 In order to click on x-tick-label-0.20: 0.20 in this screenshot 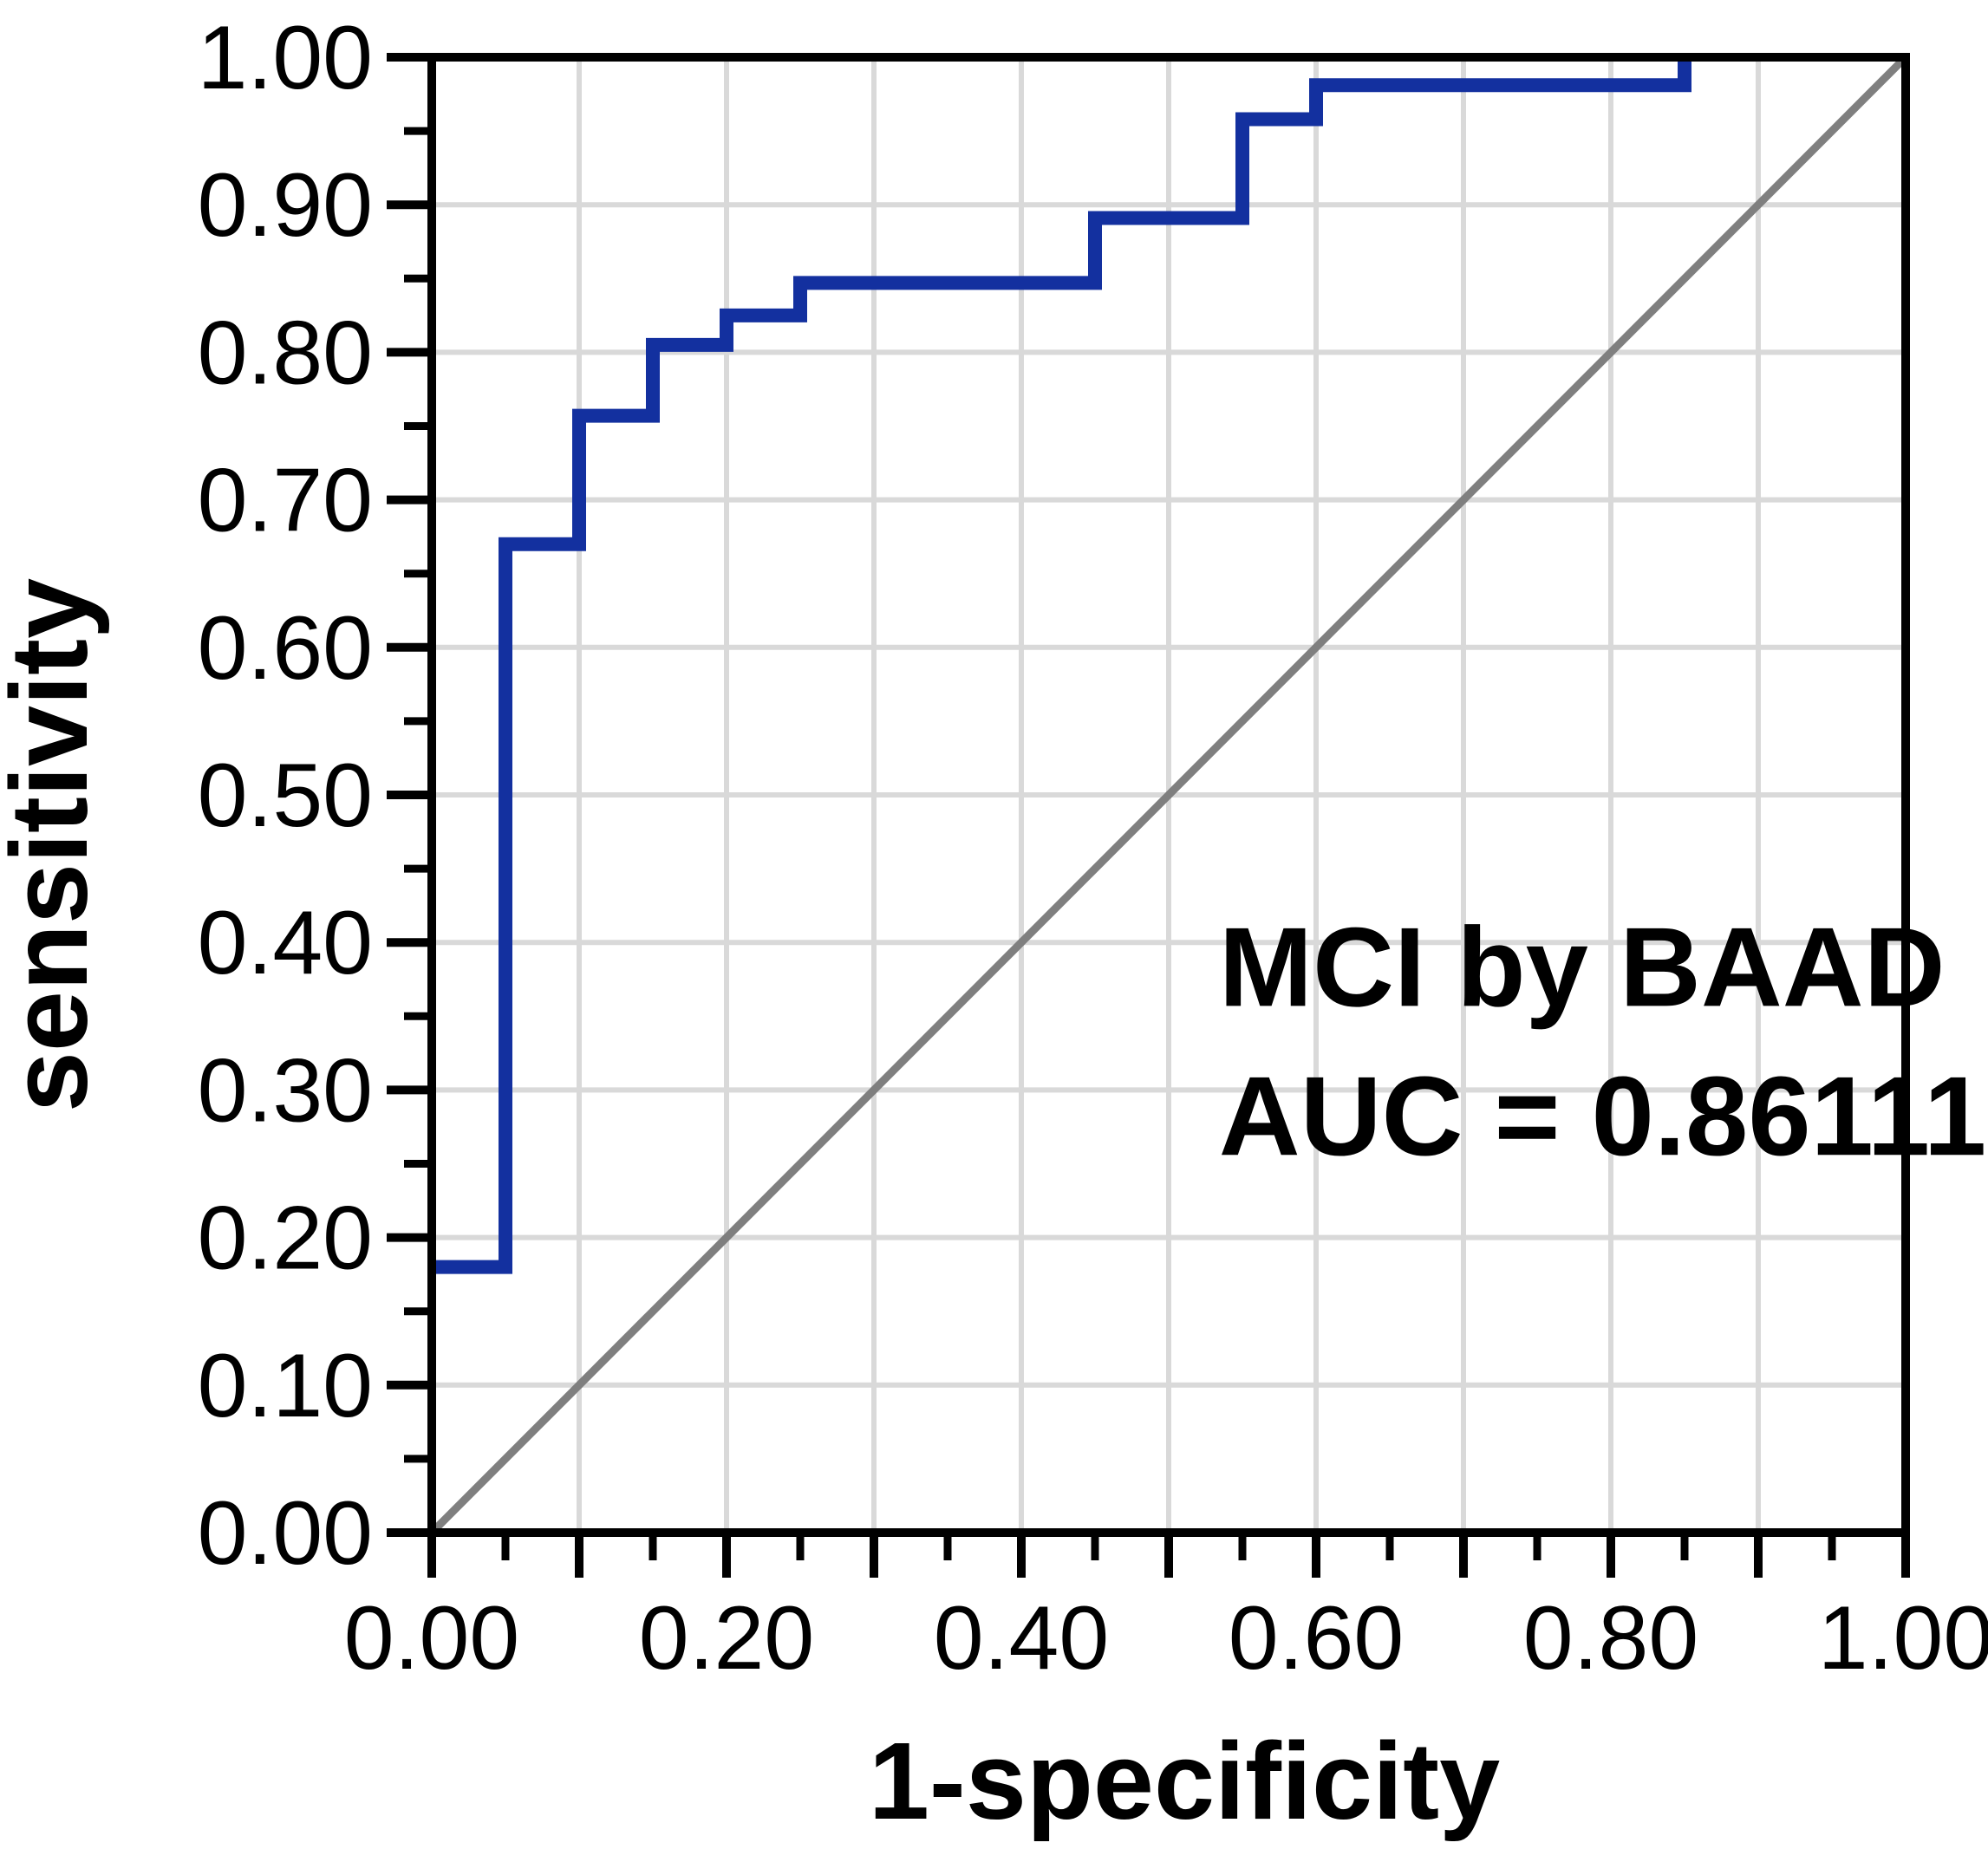, I will do `click(726, 1638)`.